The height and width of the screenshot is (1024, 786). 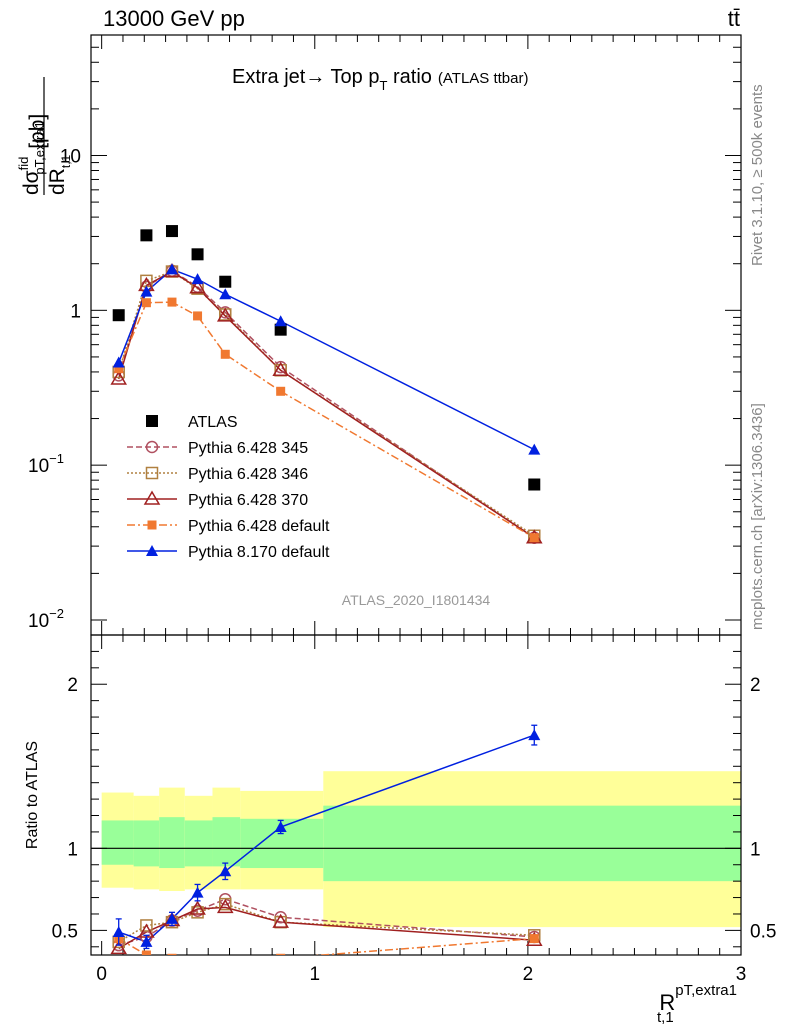 I want to click on ratio-y-tick-label: 1, so click(x=72, y=849).